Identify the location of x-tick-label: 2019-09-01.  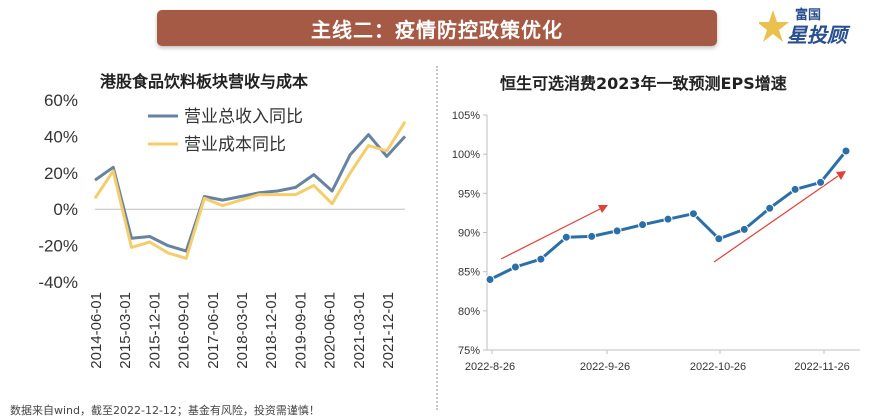
(300, 330).